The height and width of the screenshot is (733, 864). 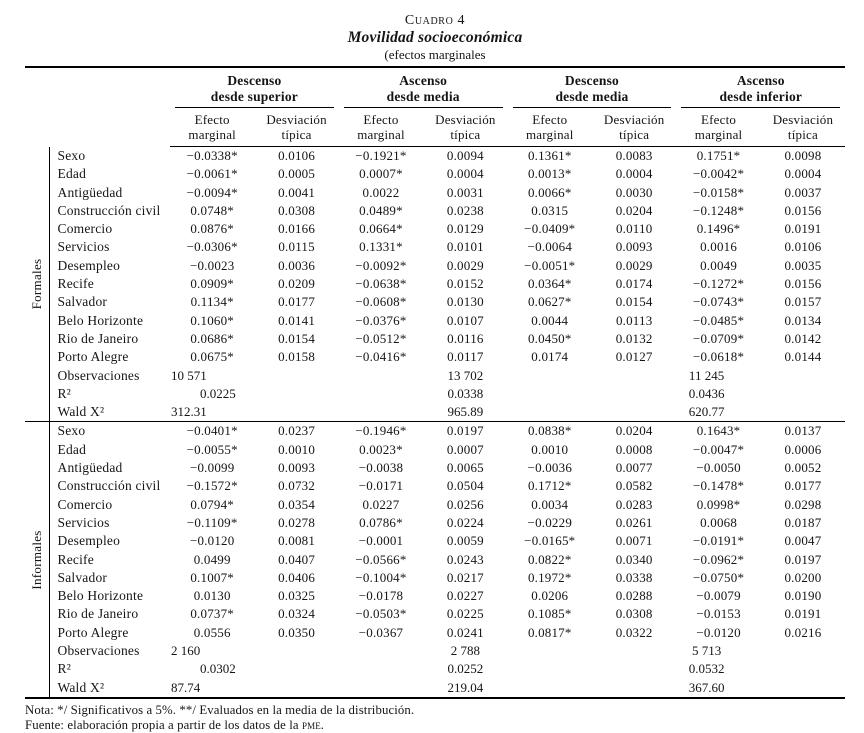 What do you see at coordinates (803, 174) in the screenshot?
I see `value-cell: 0.0004` at bounding box center [803, 174].